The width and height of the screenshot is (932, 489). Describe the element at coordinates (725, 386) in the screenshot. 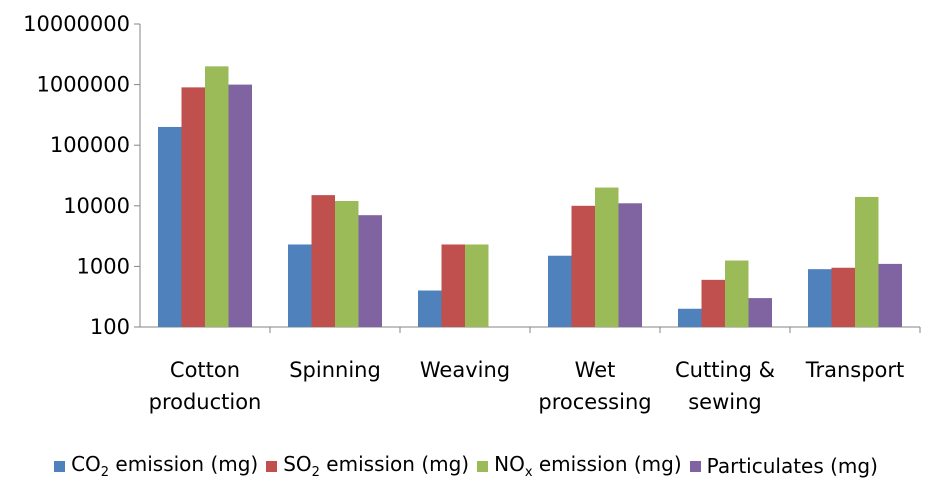

I see `x-tick-label: Cutting & sewing` at that location.